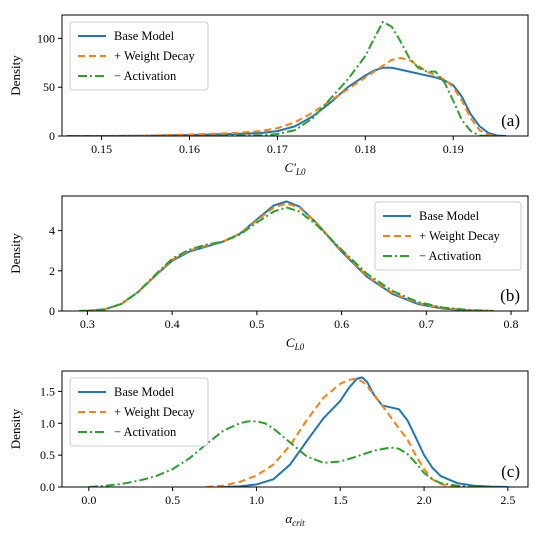  I want to click on x-axis-label-main: α, so click(289, 518).